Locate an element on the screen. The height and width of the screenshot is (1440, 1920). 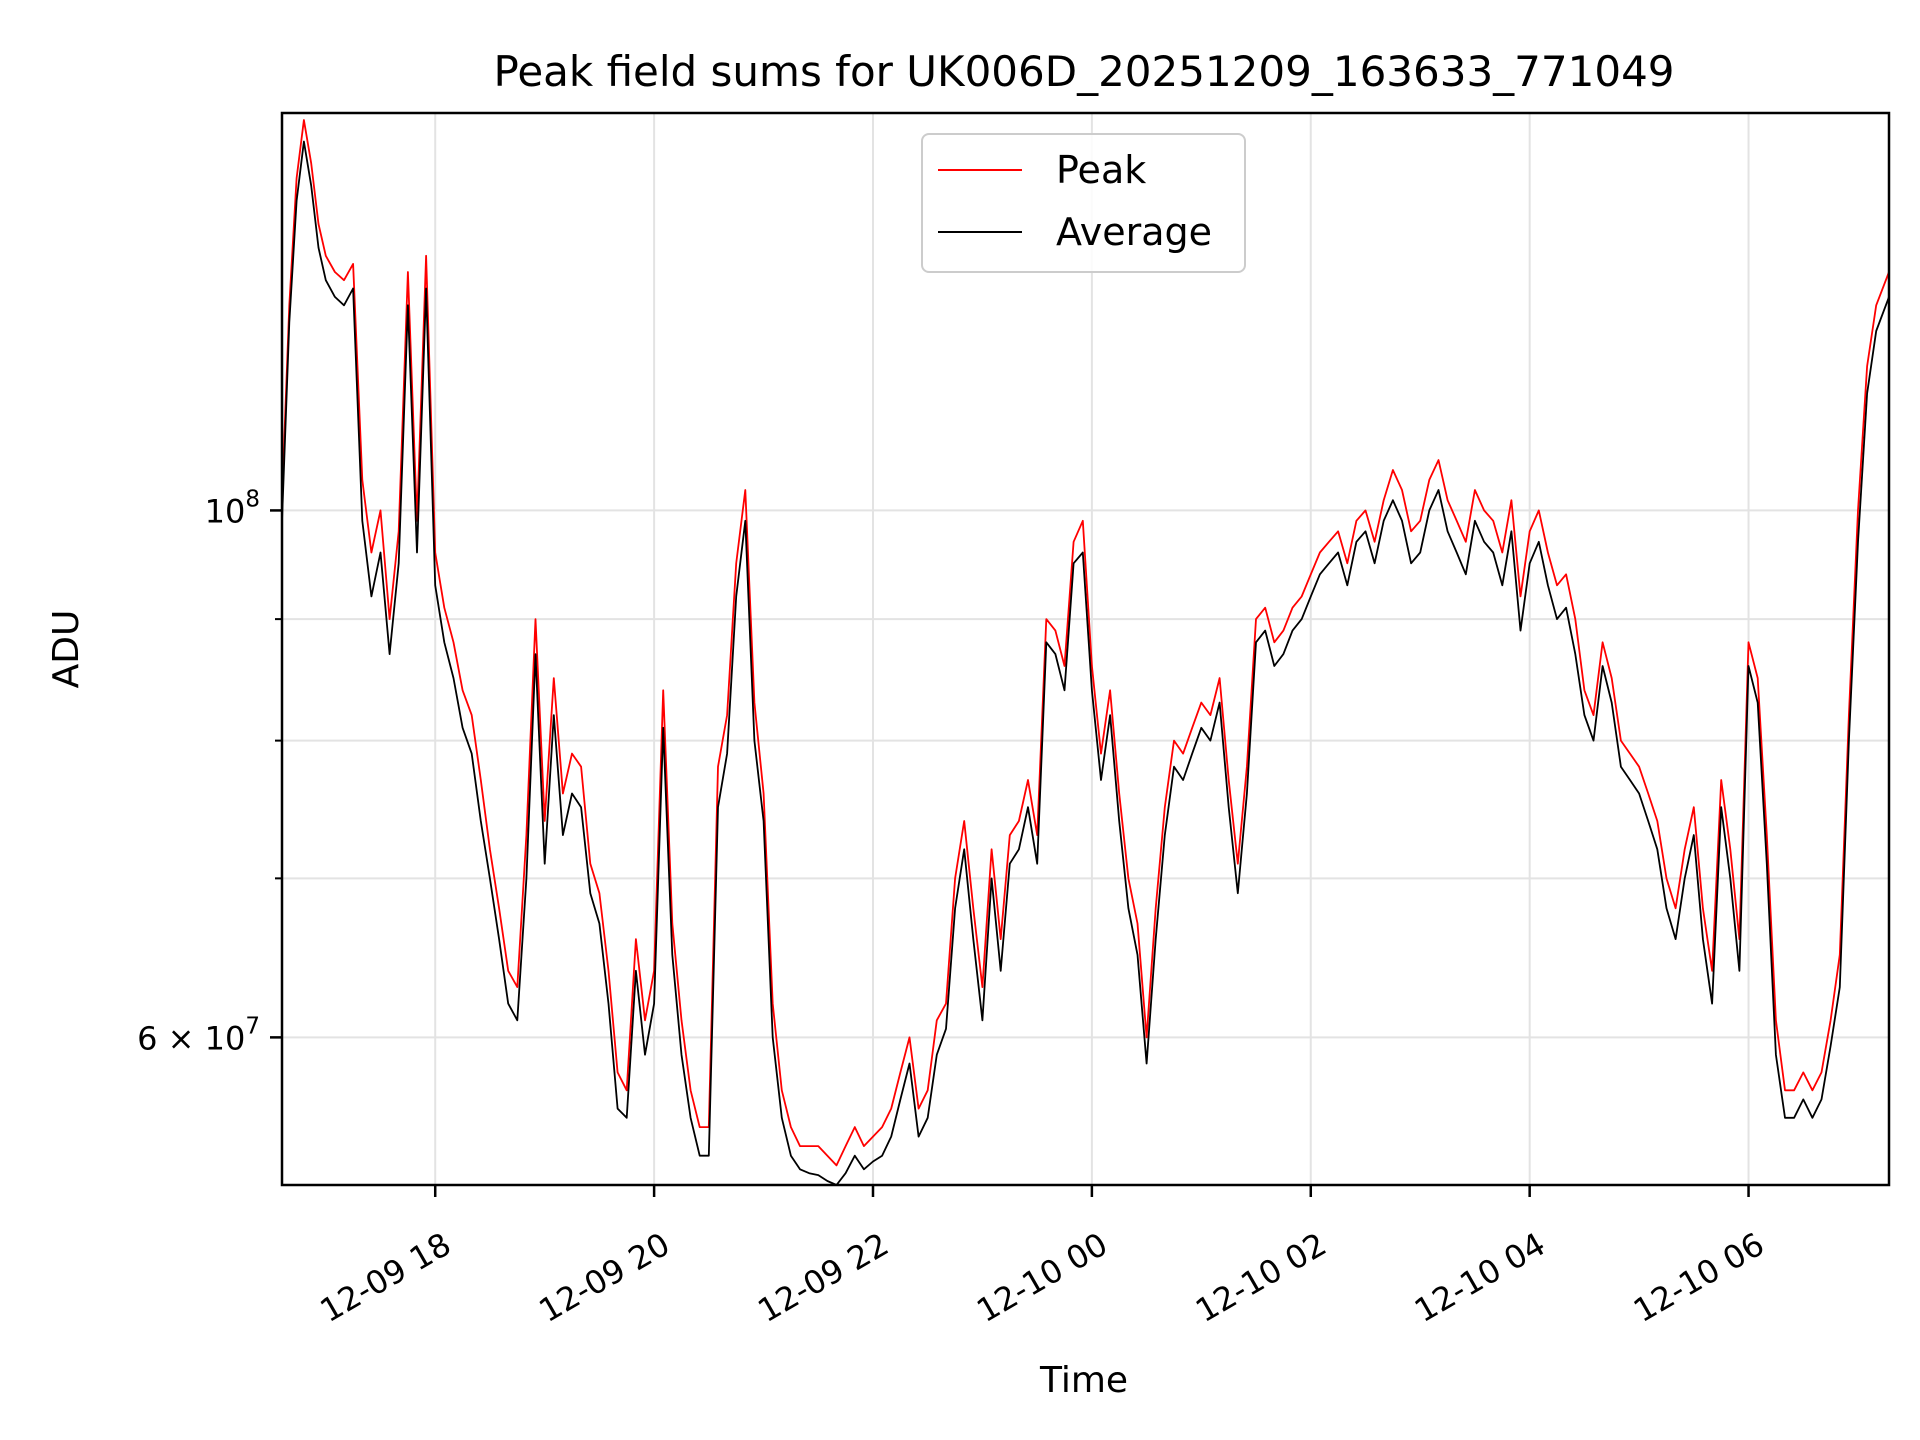
y-tick-label: 108 is located at coordinates (232, 508).